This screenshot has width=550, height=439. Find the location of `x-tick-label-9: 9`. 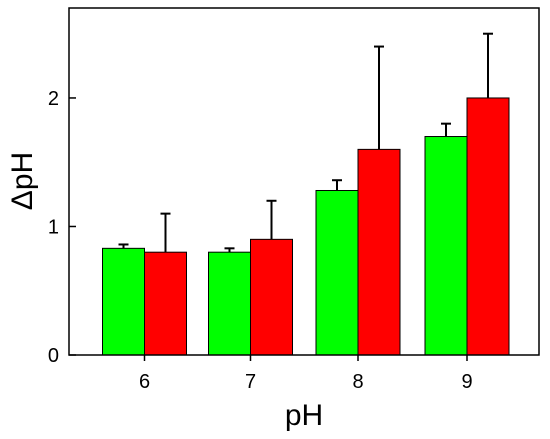

x-tick-label-9: 9 is located at coordinates (466, 382).